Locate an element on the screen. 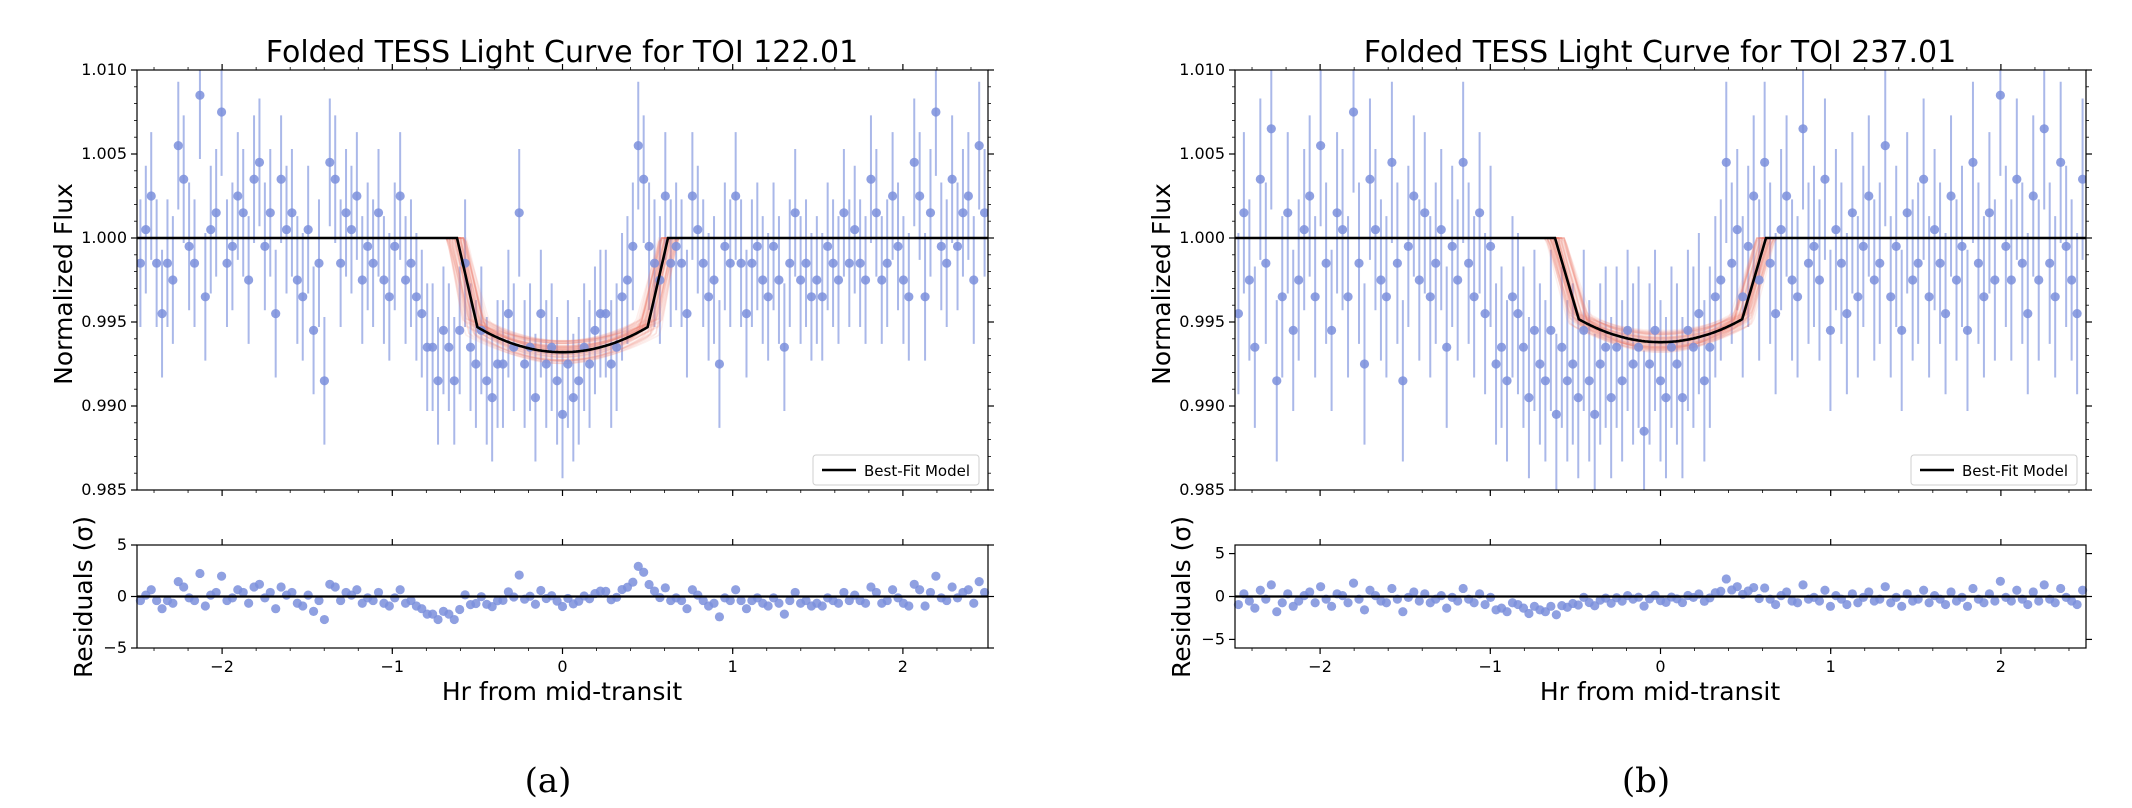 The width and height of the screenshot is (2132, 808). legend-box is located at coordinates (1994, 470).